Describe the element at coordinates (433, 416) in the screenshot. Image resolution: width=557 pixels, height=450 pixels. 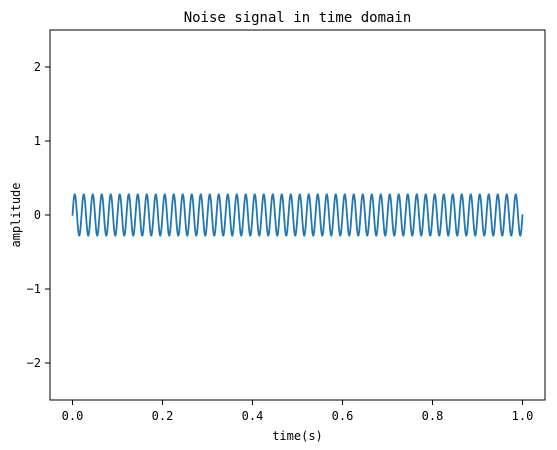
I see `x-tick-label: 0.8` at that location.